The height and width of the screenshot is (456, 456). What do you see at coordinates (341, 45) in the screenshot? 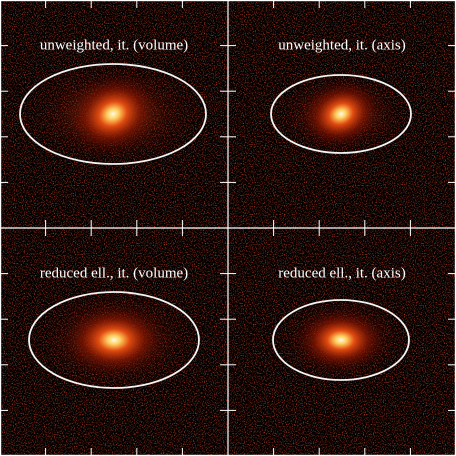
I see `panel-label: unweighted, it. (axis)` at bounding box center [341, 45].